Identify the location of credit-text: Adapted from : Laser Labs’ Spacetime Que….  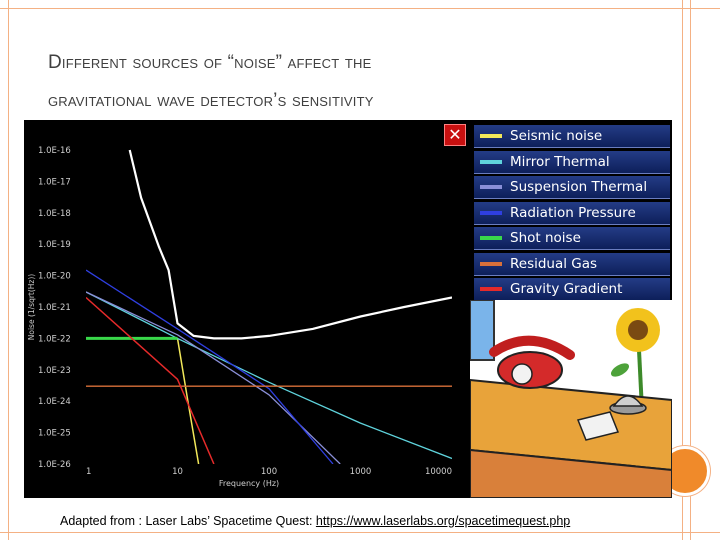
(188, 521).